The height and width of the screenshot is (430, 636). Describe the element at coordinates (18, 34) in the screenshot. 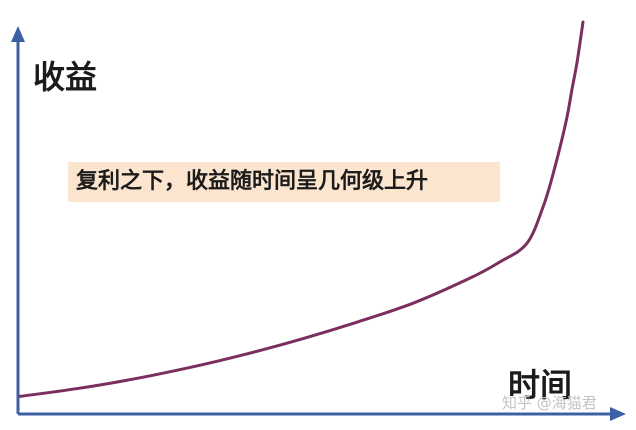

I see `y-axis-arrowhead` at that location.